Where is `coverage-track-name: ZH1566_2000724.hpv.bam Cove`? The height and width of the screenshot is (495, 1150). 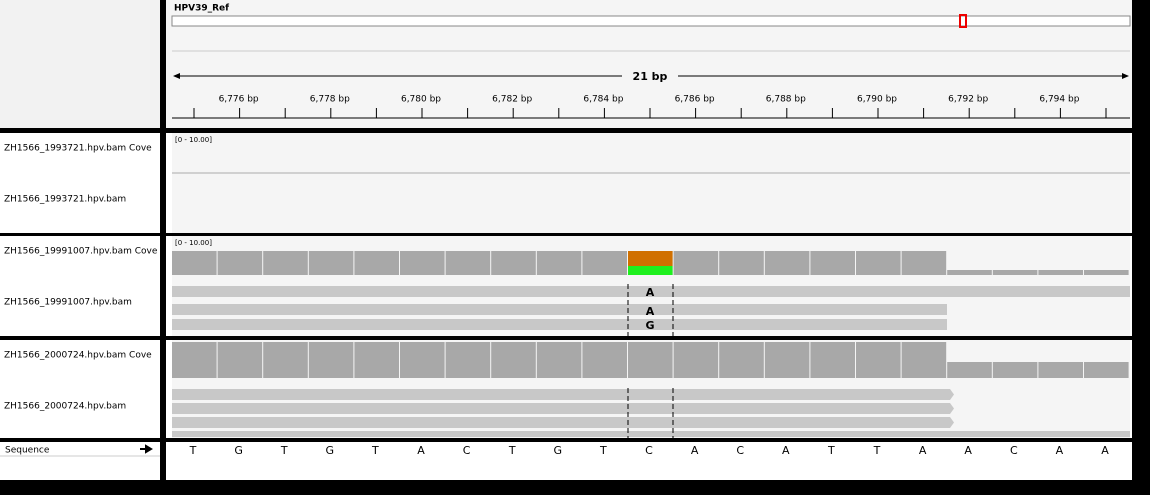 coverage-track-name: ZH1566_2000724.hpv.bam Cove is located at coordinates (78, 356).